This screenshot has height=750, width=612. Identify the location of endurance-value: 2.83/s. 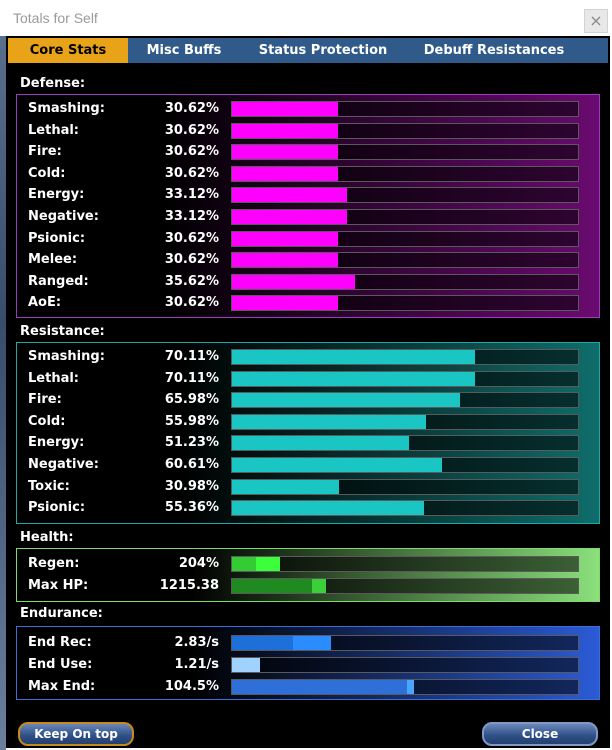
(196, 642).